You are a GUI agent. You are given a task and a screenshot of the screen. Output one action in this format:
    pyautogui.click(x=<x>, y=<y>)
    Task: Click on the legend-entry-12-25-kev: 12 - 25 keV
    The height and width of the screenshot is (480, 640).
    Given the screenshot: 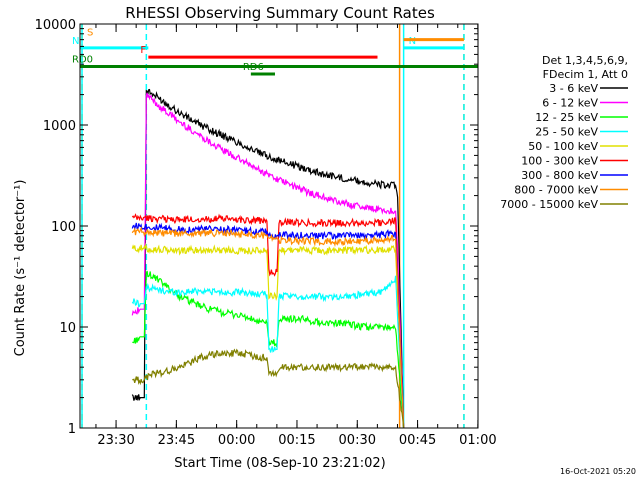 What is the action you would take?
    pyautogui.click(x=566, y=117)
    